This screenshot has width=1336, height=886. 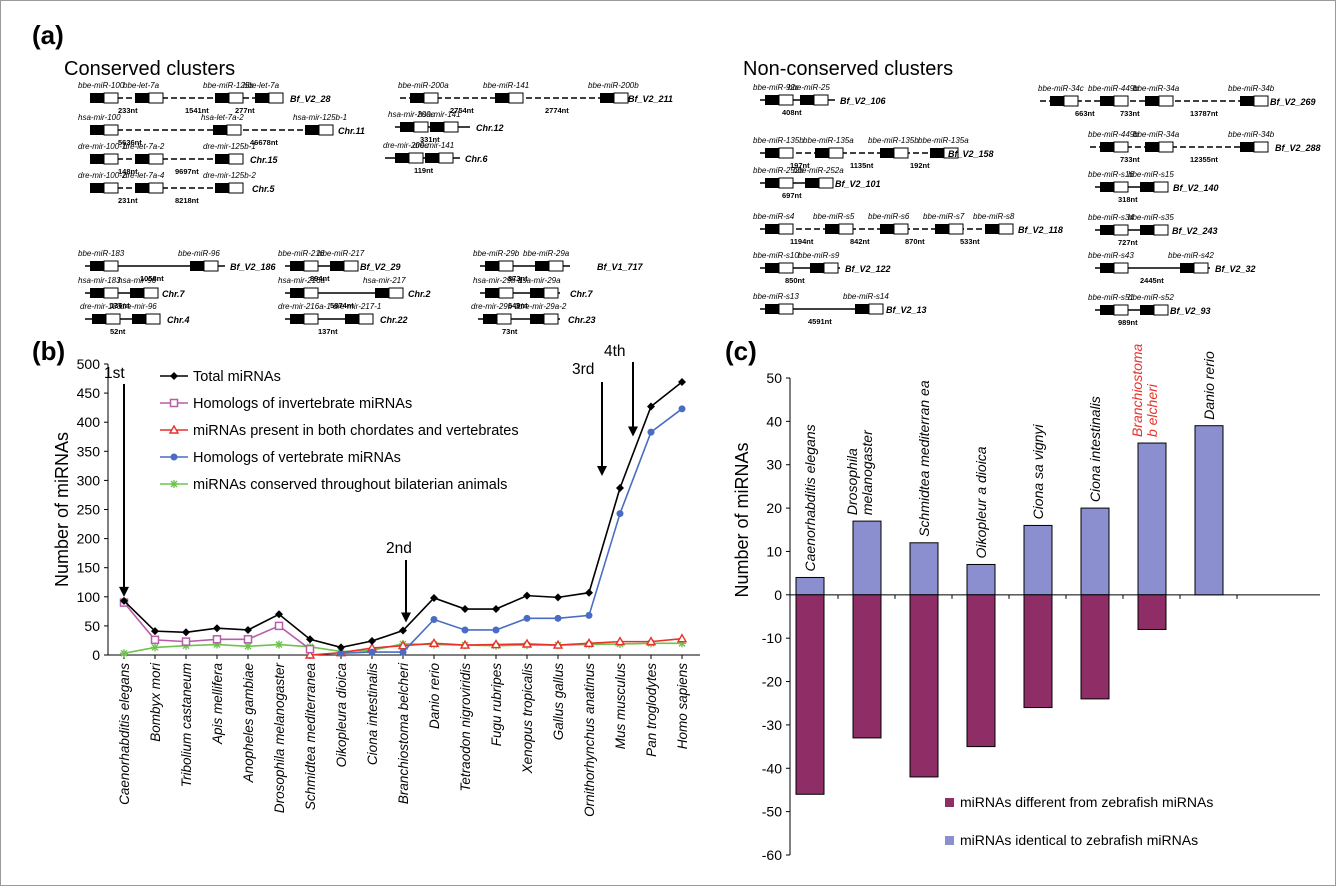 I want to click on gene-label: bbe-miR-34c, so click(x=1061, y=88).